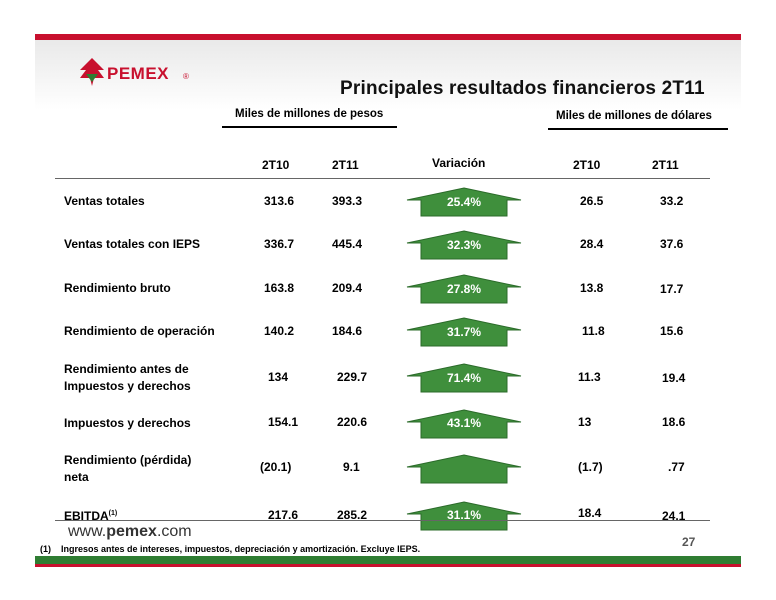 This screenshot has height=600, width=776. Describe the element at coordinates (388, 37) in the screenshot. I see `top-red-bar` at that location.